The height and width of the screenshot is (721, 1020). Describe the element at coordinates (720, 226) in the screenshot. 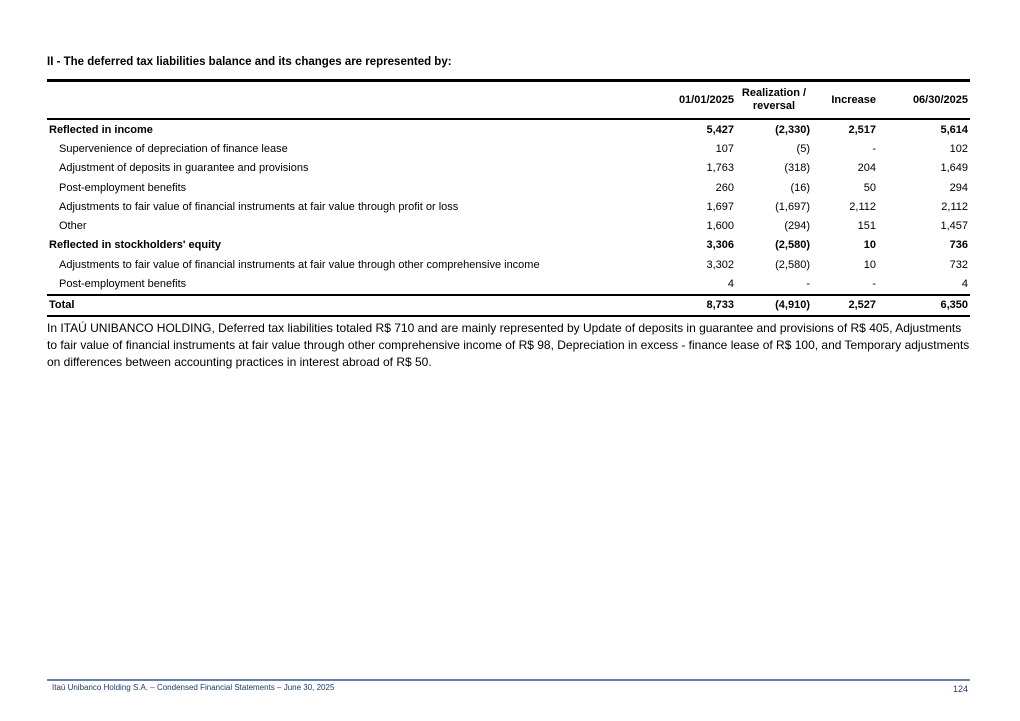

I see `row-value: 1,600` at that location.